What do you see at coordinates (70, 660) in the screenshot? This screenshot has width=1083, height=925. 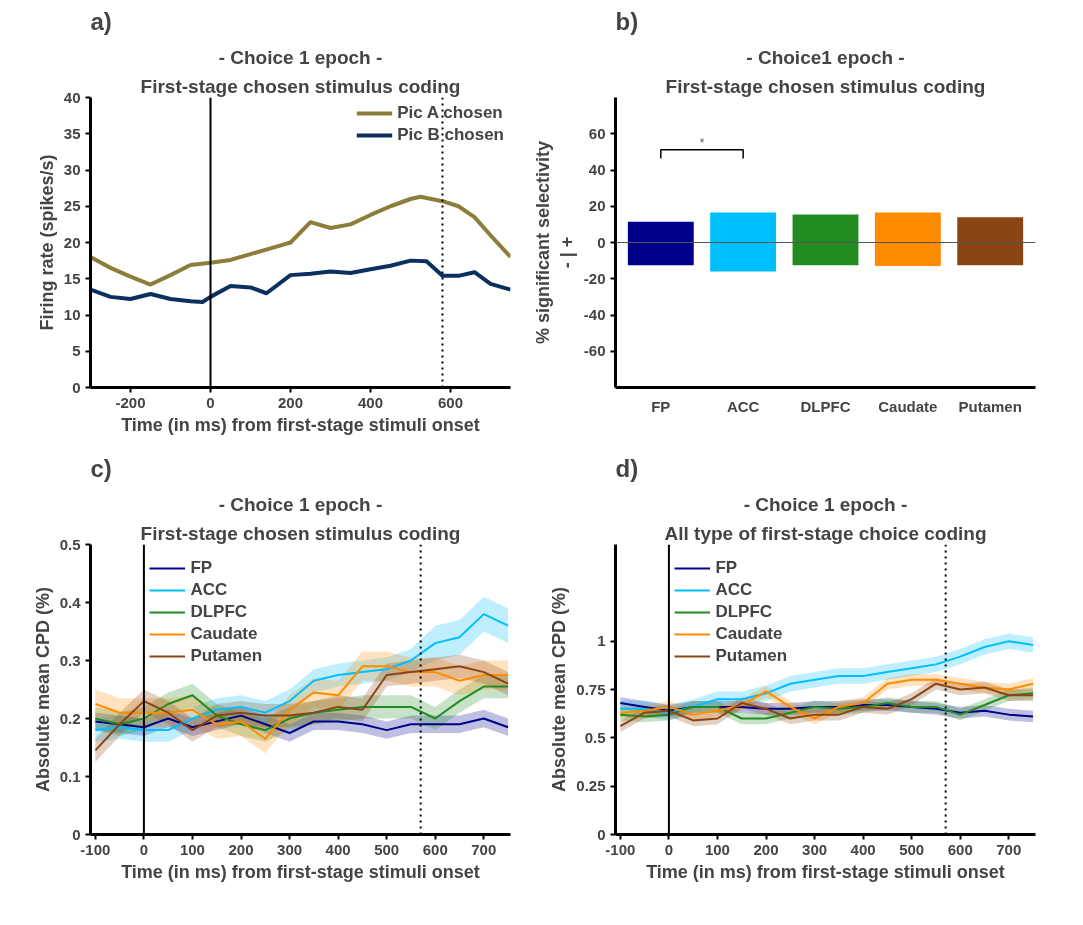 I see `y-tick-label: 0.3` at bounding box center [70, 660].